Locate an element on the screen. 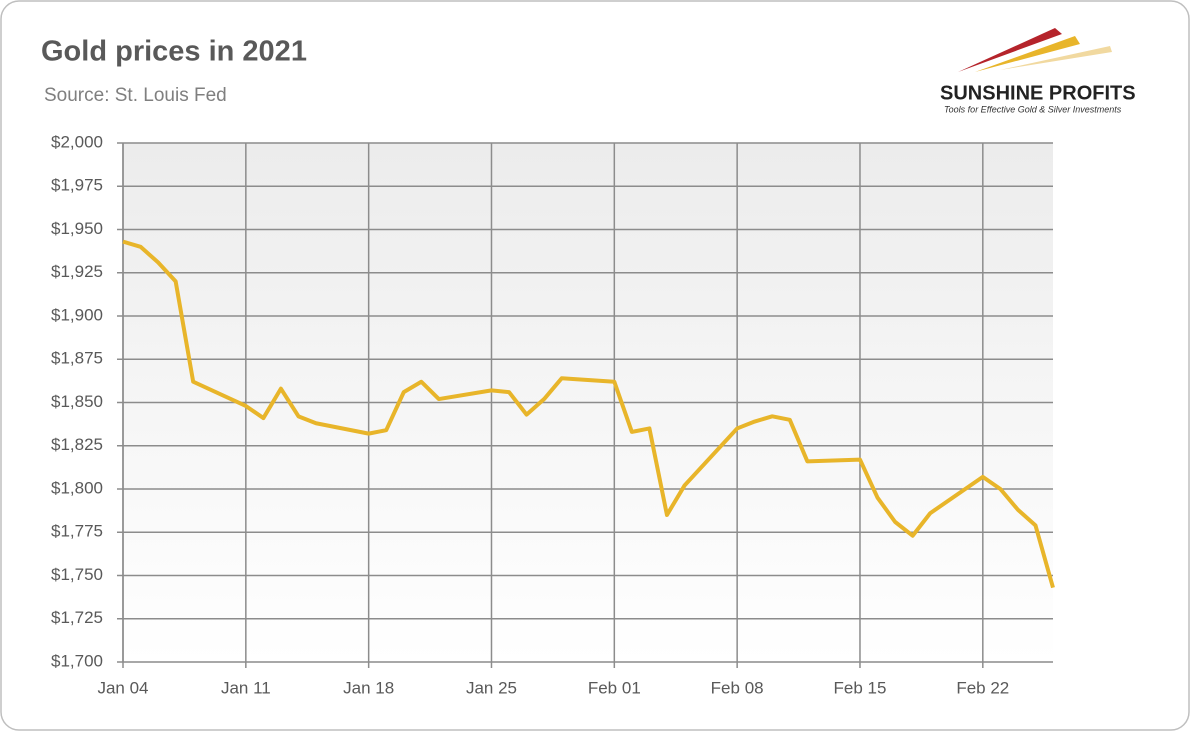 This screenshot has height=736, width=1190. x-tick-label: Feb 15 is located at coordinates (860, 687).